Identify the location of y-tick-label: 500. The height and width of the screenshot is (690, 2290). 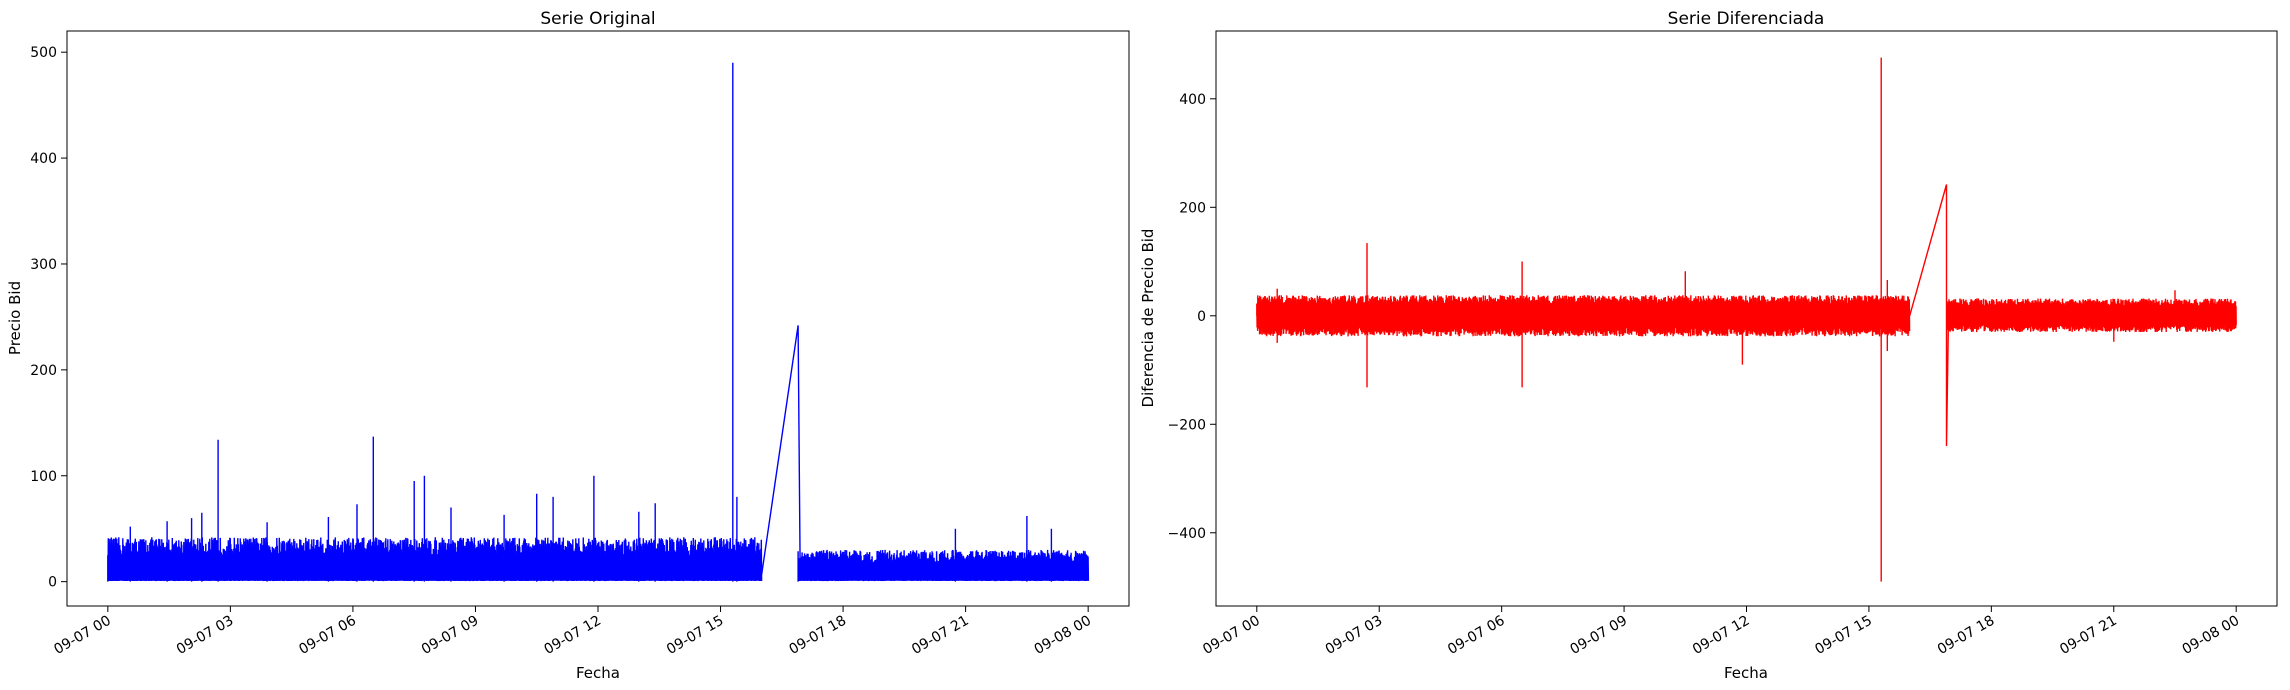
(43, 53).